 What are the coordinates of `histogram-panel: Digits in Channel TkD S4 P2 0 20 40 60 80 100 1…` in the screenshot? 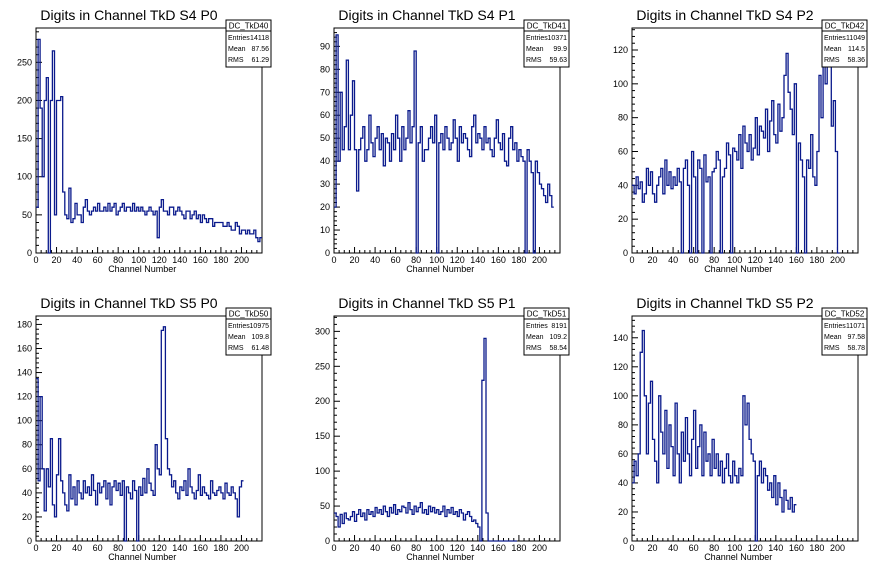 It's located at (740, 140).